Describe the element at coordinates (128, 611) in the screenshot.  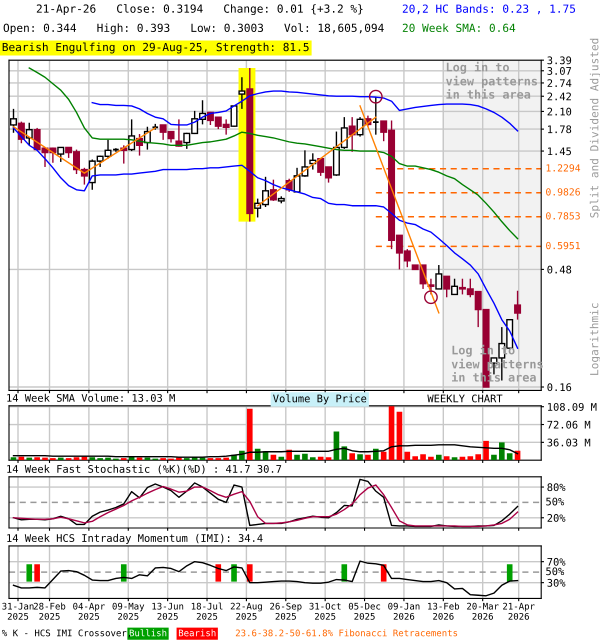
I see `x-tick-label: 09-May 2025` at that location.